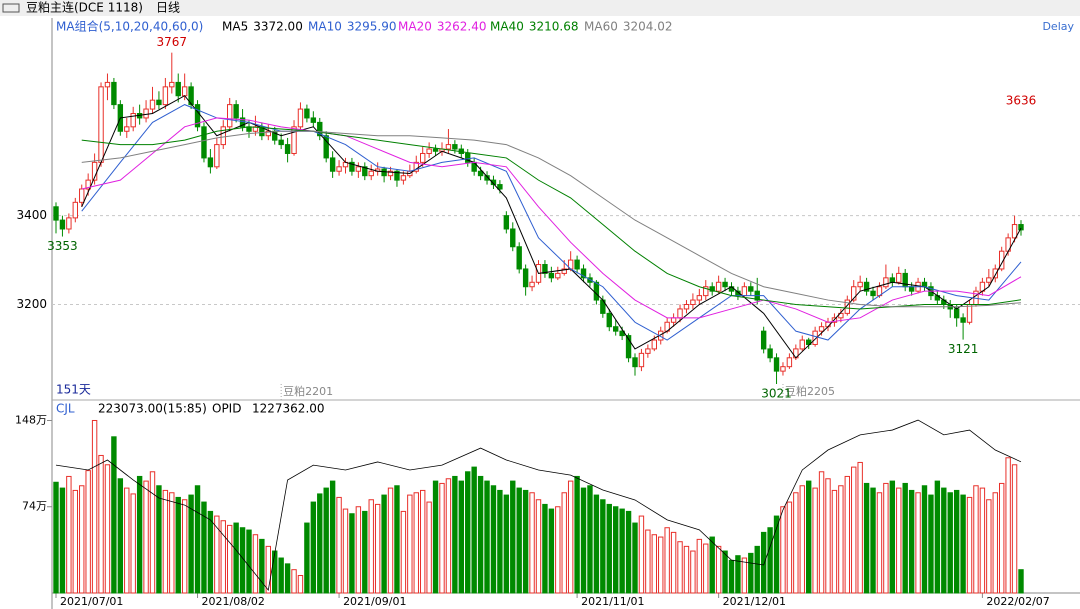  Describe the element at coordinates (554, 27) in the screenshot. I see `legend-value: 3210.68` at that location.